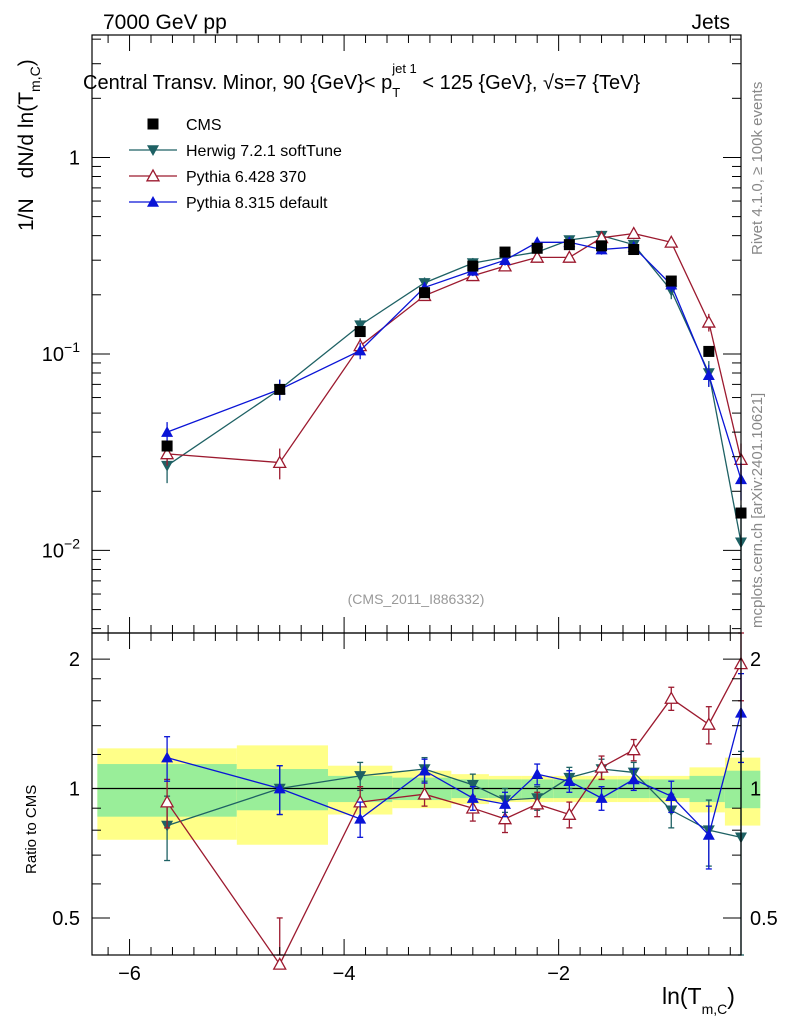 This screenshot has height=1024, width=786. I want to click on legend-label-cms: CMS, so click(204, 125).